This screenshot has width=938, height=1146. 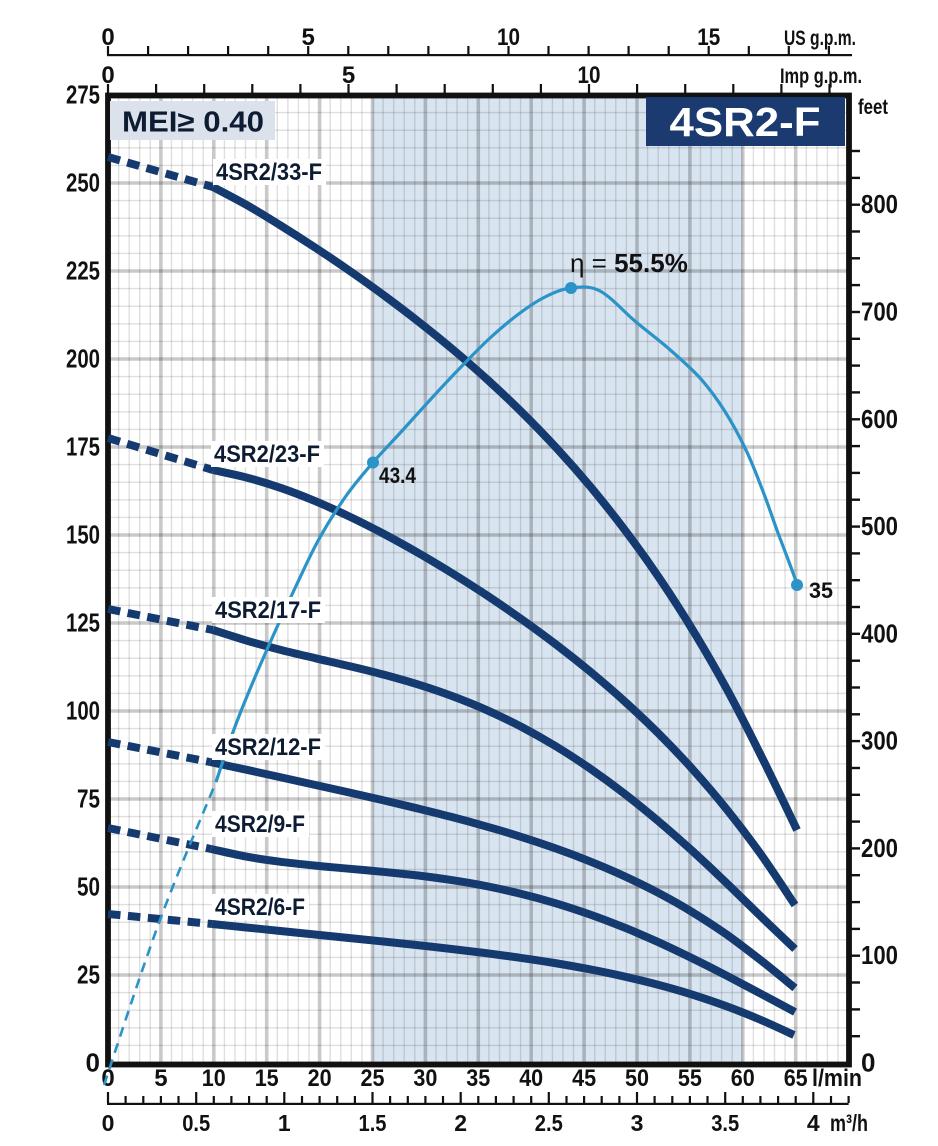 What do you see at coordinates (879, 526) in the screenshot?
I see `svg-text: 500` at bounding box center [879, 526].